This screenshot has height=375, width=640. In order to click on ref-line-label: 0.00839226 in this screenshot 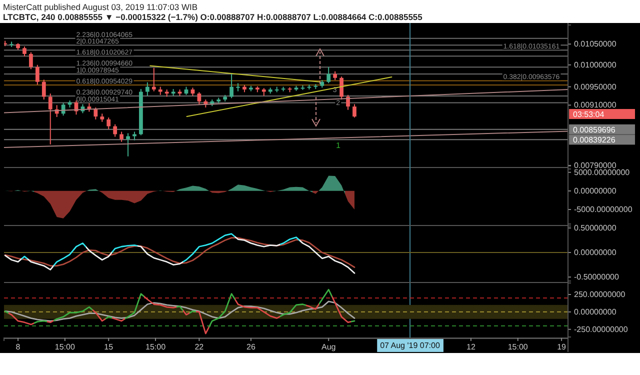, I will do `click(594, 140)`.